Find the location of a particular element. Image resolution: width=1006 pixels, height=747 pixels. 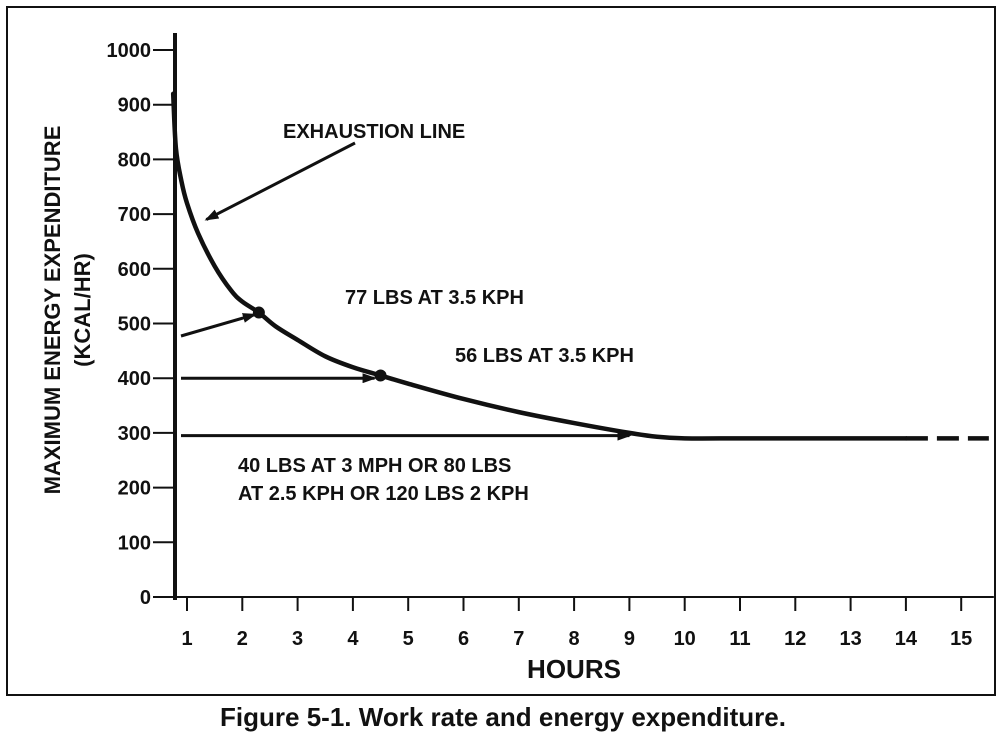

x-tick-label: 3 is located at coordinates (297, 639).